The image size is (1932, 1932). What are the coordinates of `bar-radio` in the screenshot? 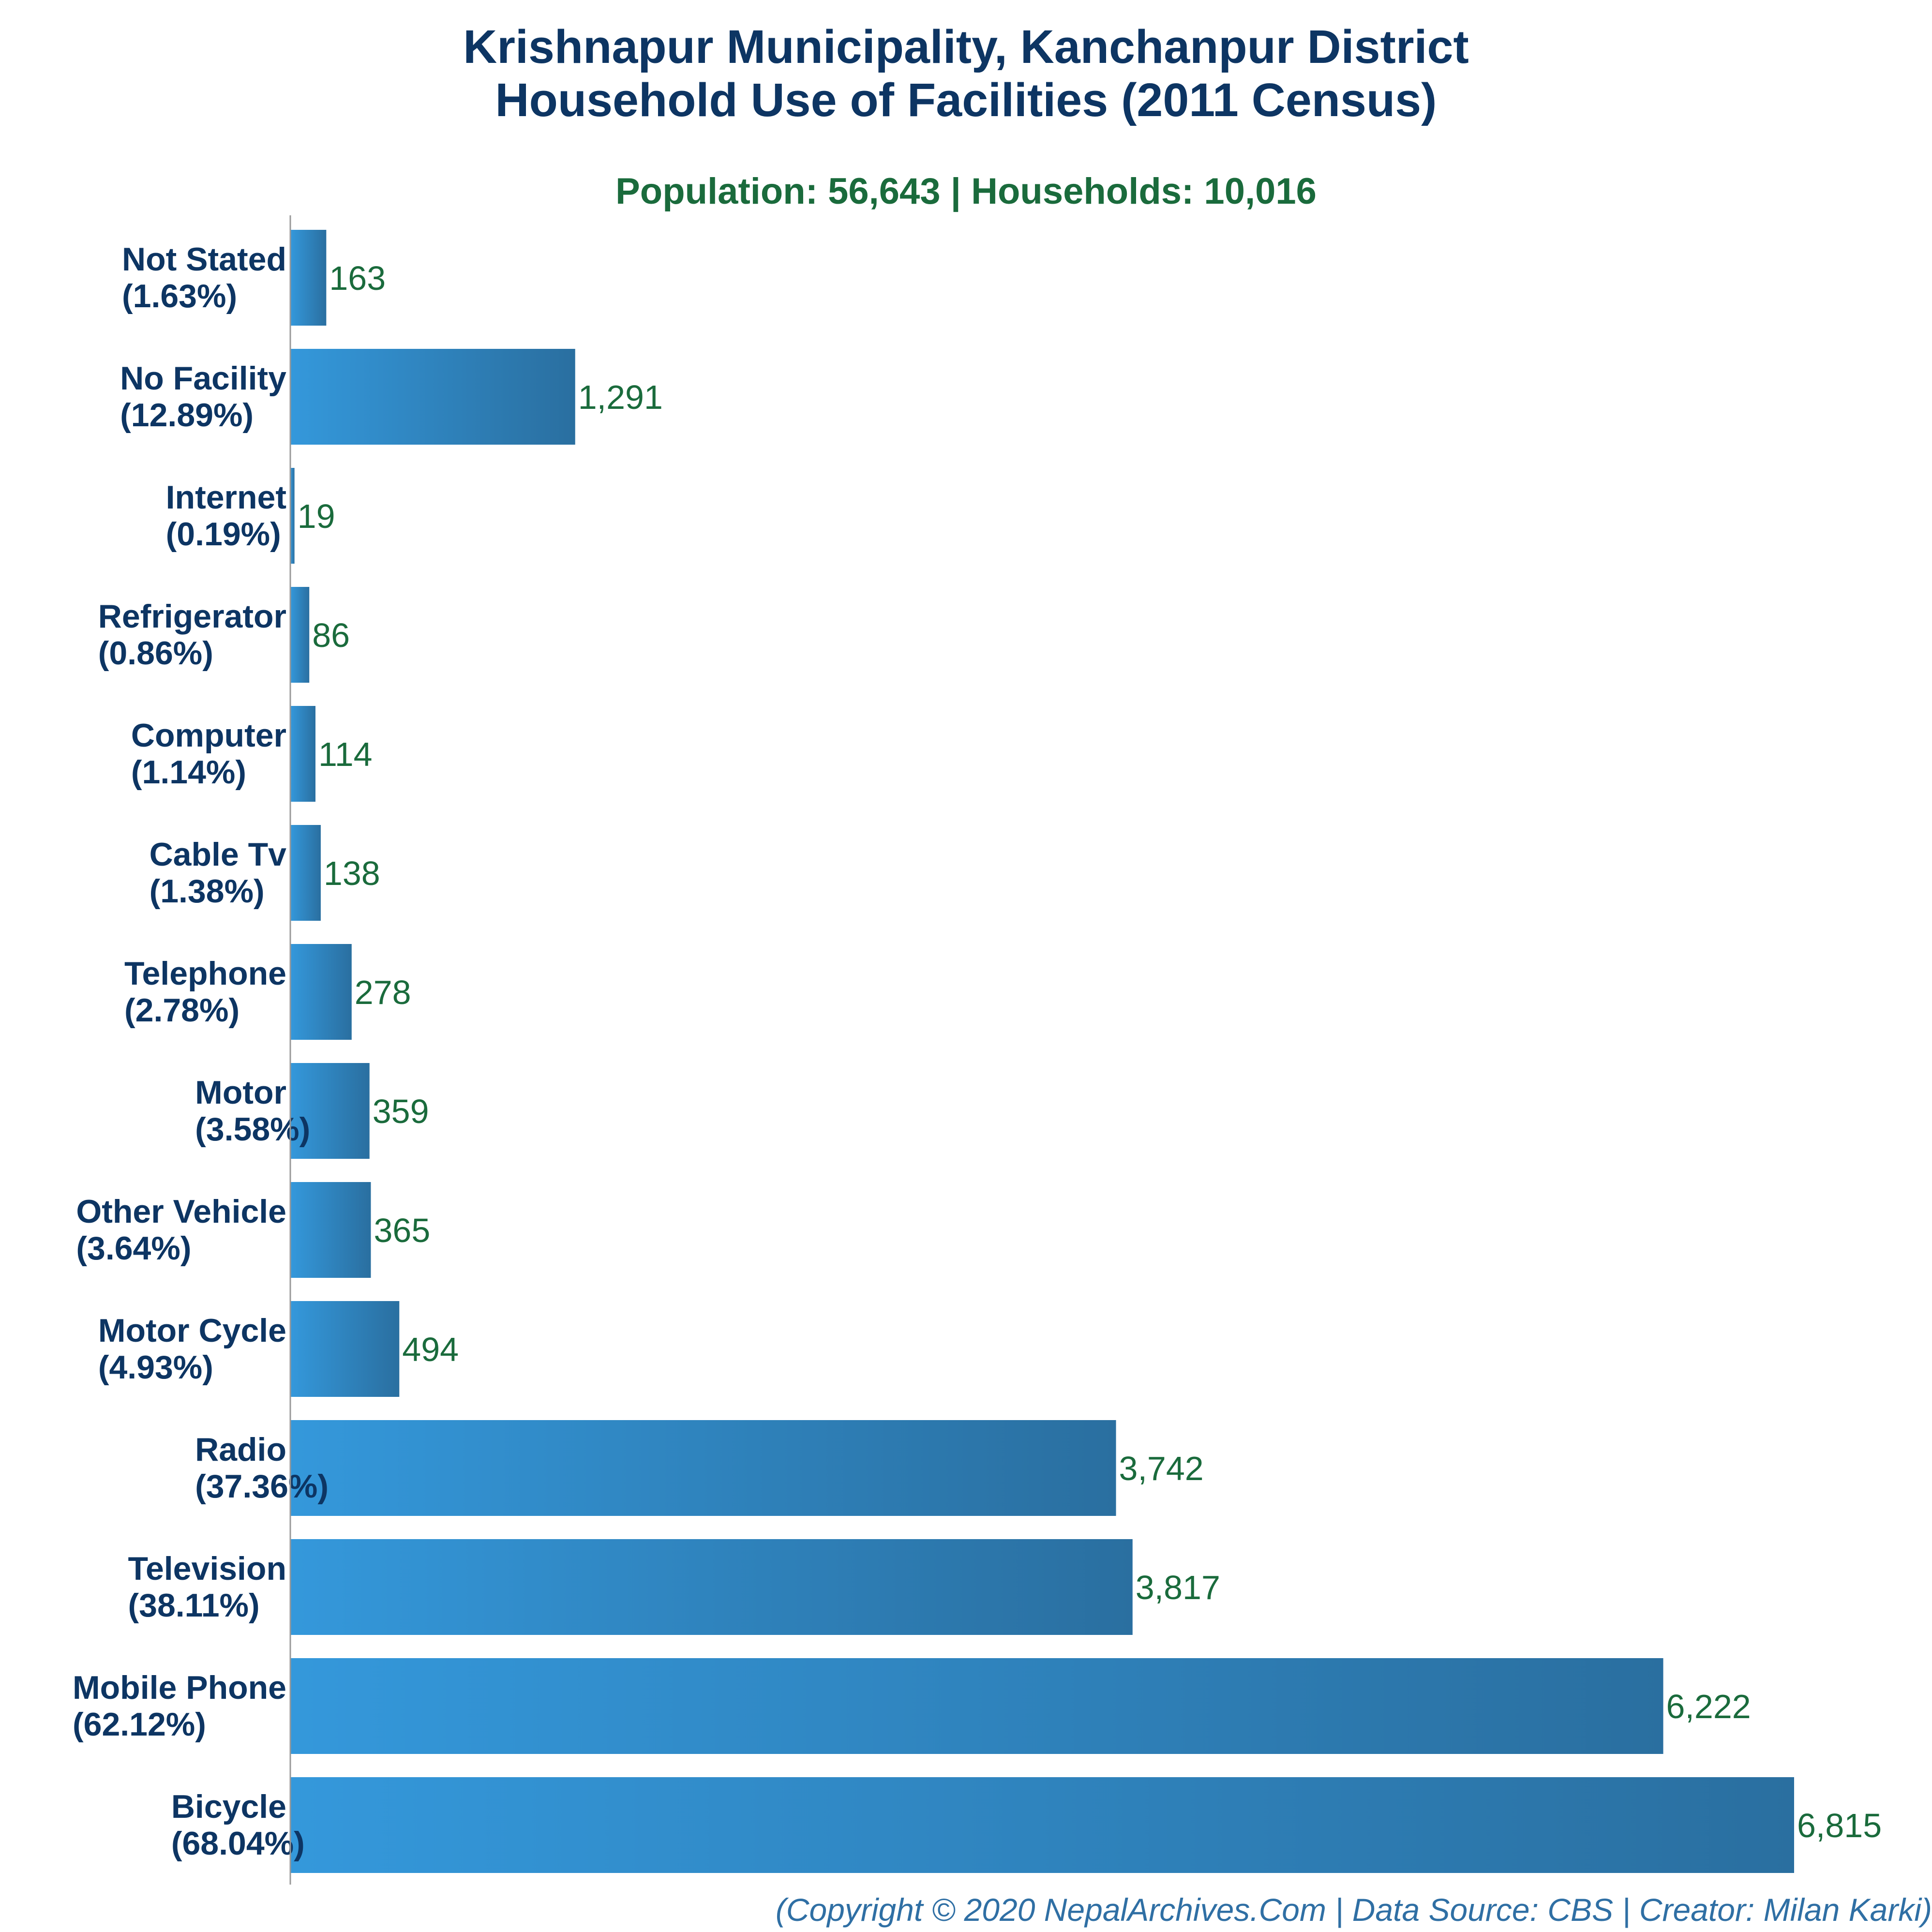 It's located at (703, 1468).